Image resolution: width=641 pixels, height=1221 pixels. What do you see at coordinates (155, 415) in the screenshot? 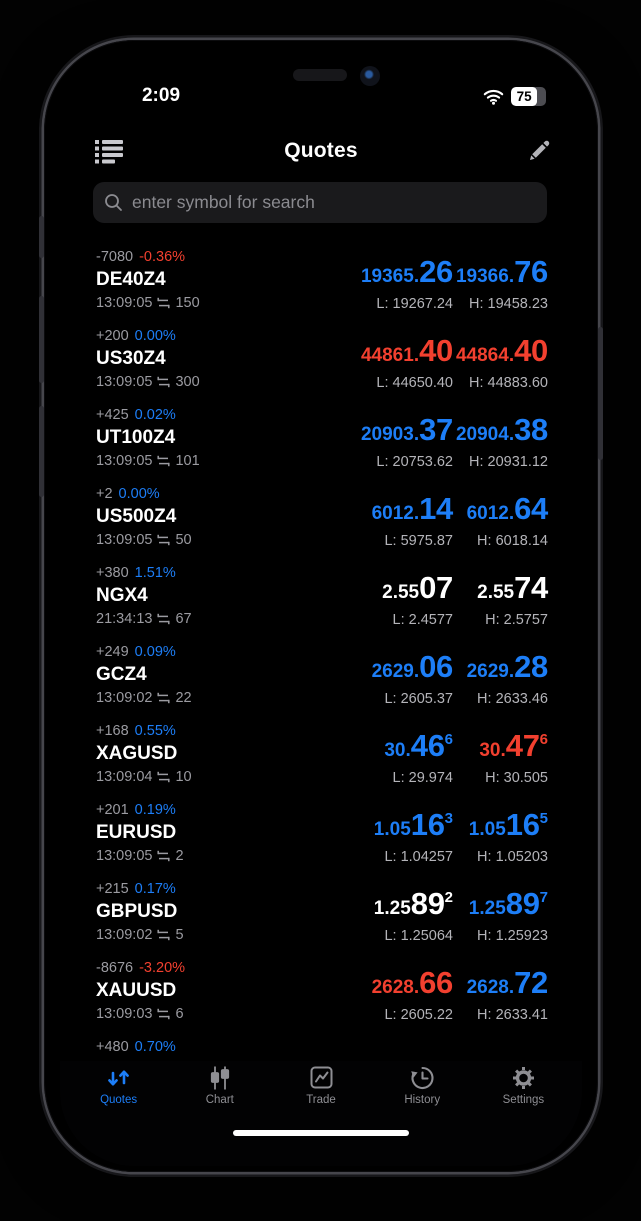
I see `change-percent: 0.02%` at bounding box center [155, 415].